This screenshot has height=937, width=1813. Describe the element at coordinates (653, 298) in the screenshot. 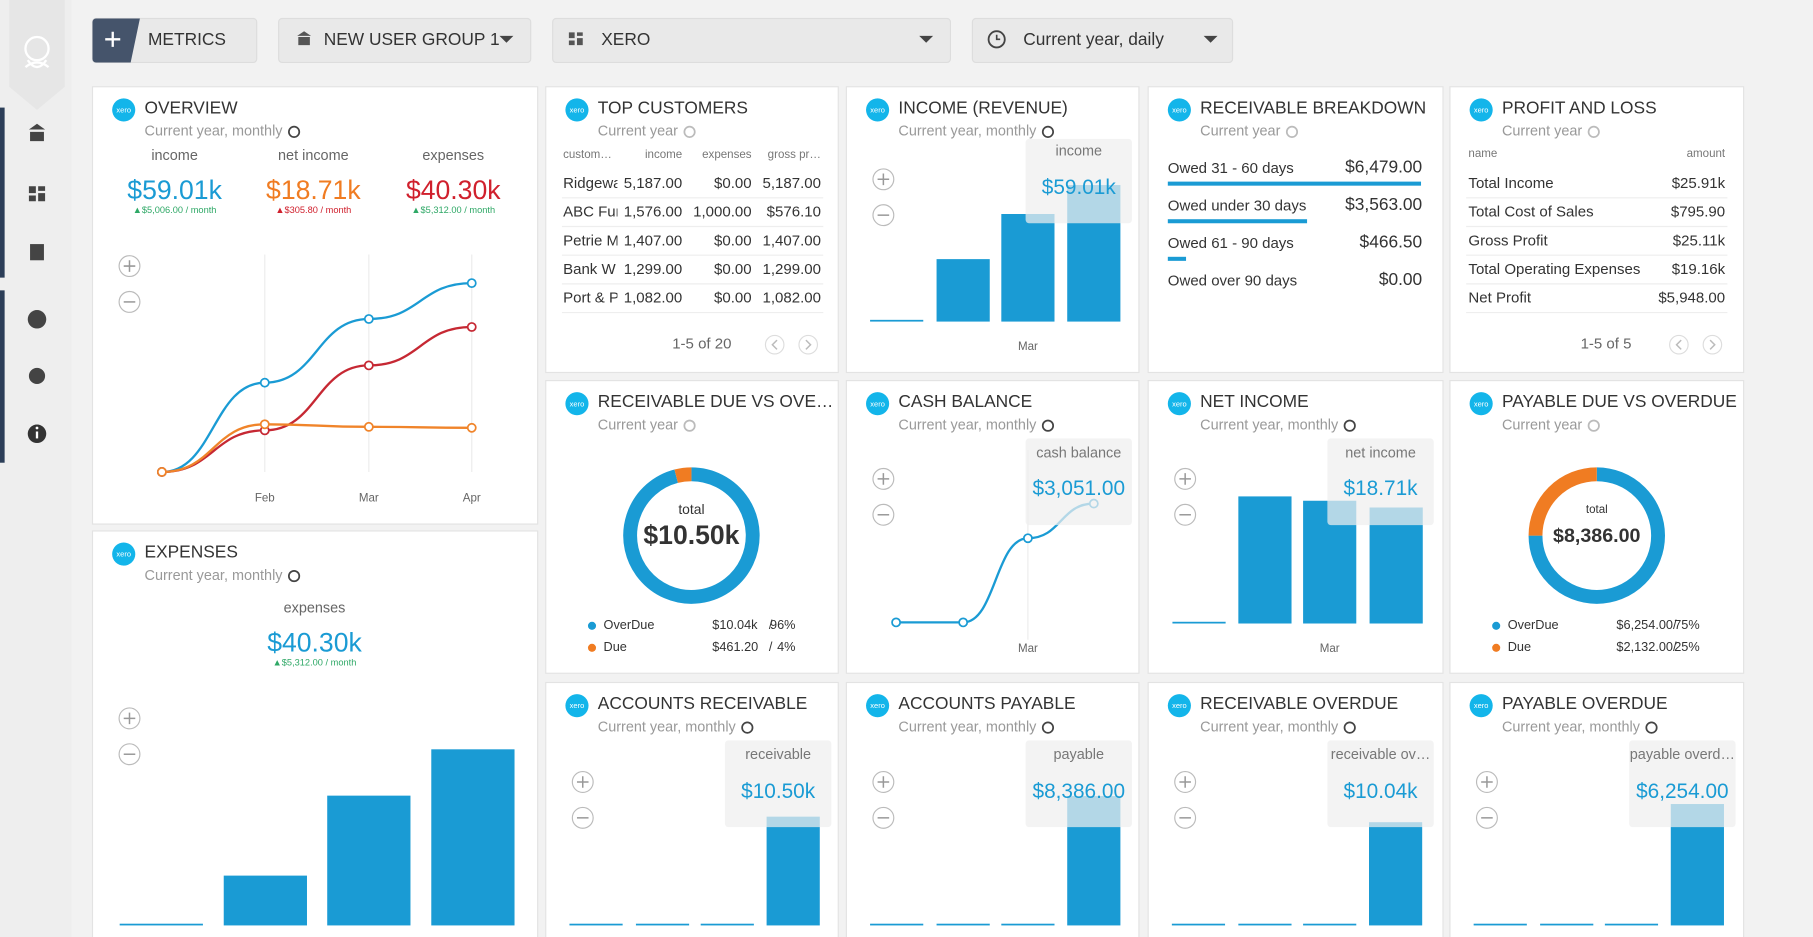

I see `table-cell: 1,082.00` at that location.